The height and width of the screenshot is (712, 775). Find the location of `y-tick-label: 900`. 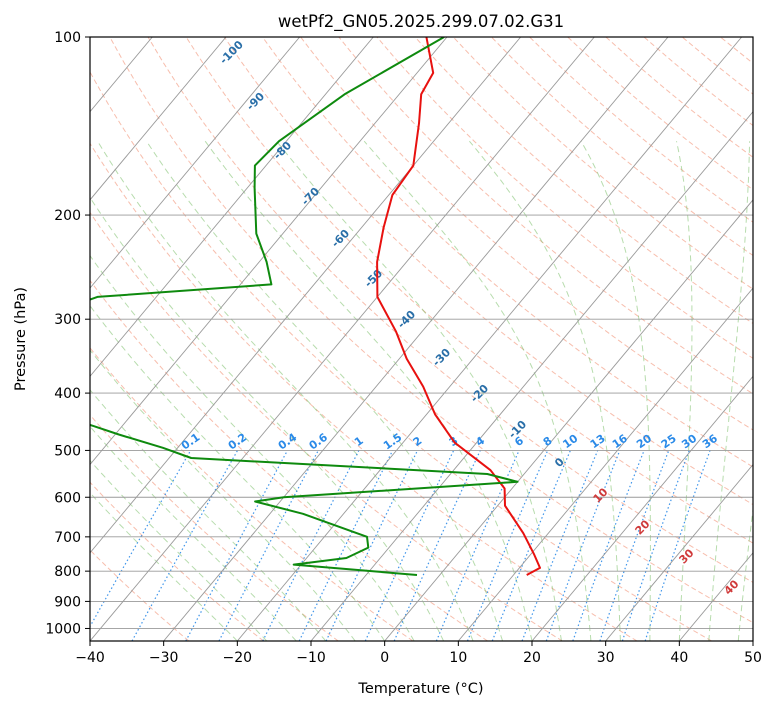

y-tick-label: 900 is located at coordinates (67, 602).